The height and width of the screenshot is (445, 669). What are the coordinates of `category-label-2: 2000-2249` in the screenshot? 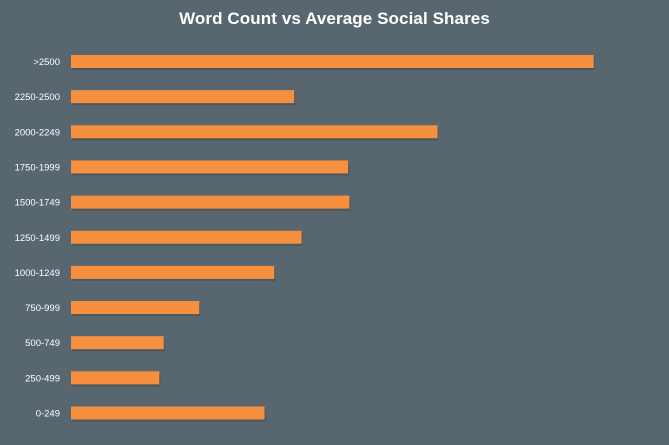 It's located at (37, 132).